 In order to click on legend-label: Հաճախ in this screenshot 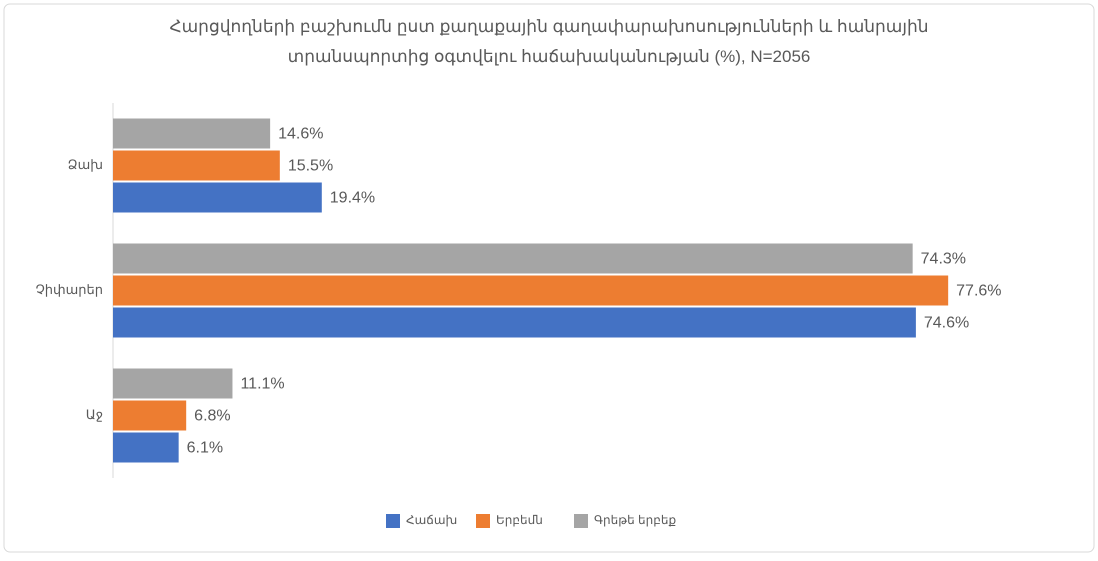, I will do `click(431, 520)`.